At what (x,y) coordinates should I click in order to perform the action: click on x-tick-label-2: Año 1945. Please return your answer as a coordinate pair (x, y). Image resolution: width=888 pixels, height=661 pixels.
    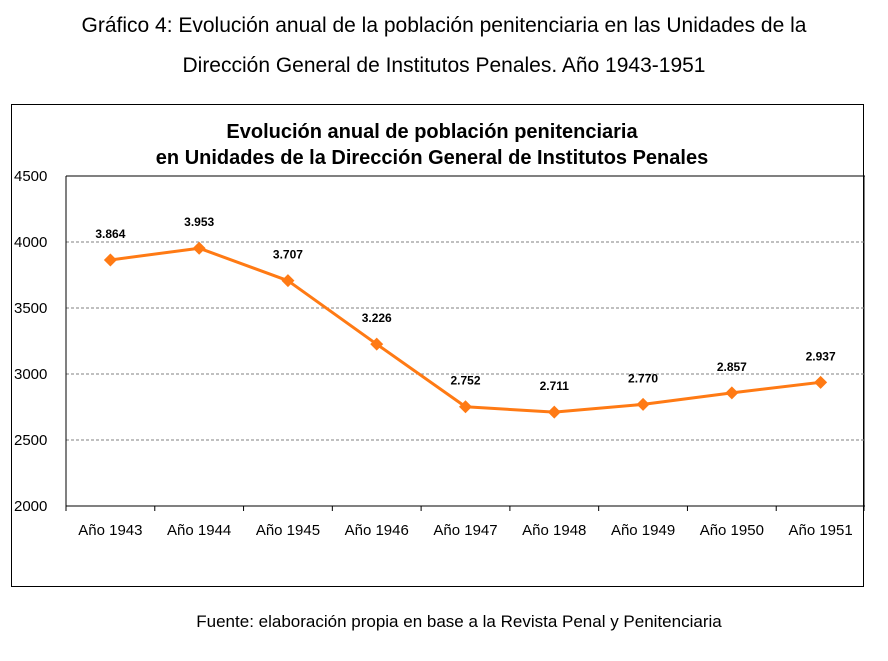
    Looking at the image, I should click on (288, 530).